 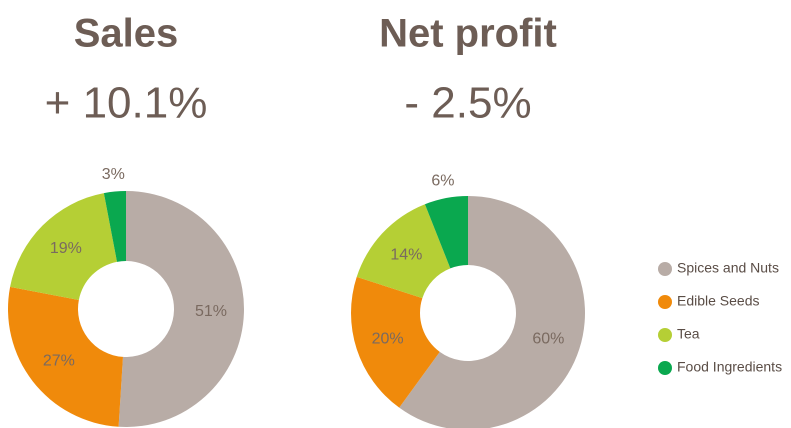 I want to click on chart-title: Net profit, so click(x=468, y=34).